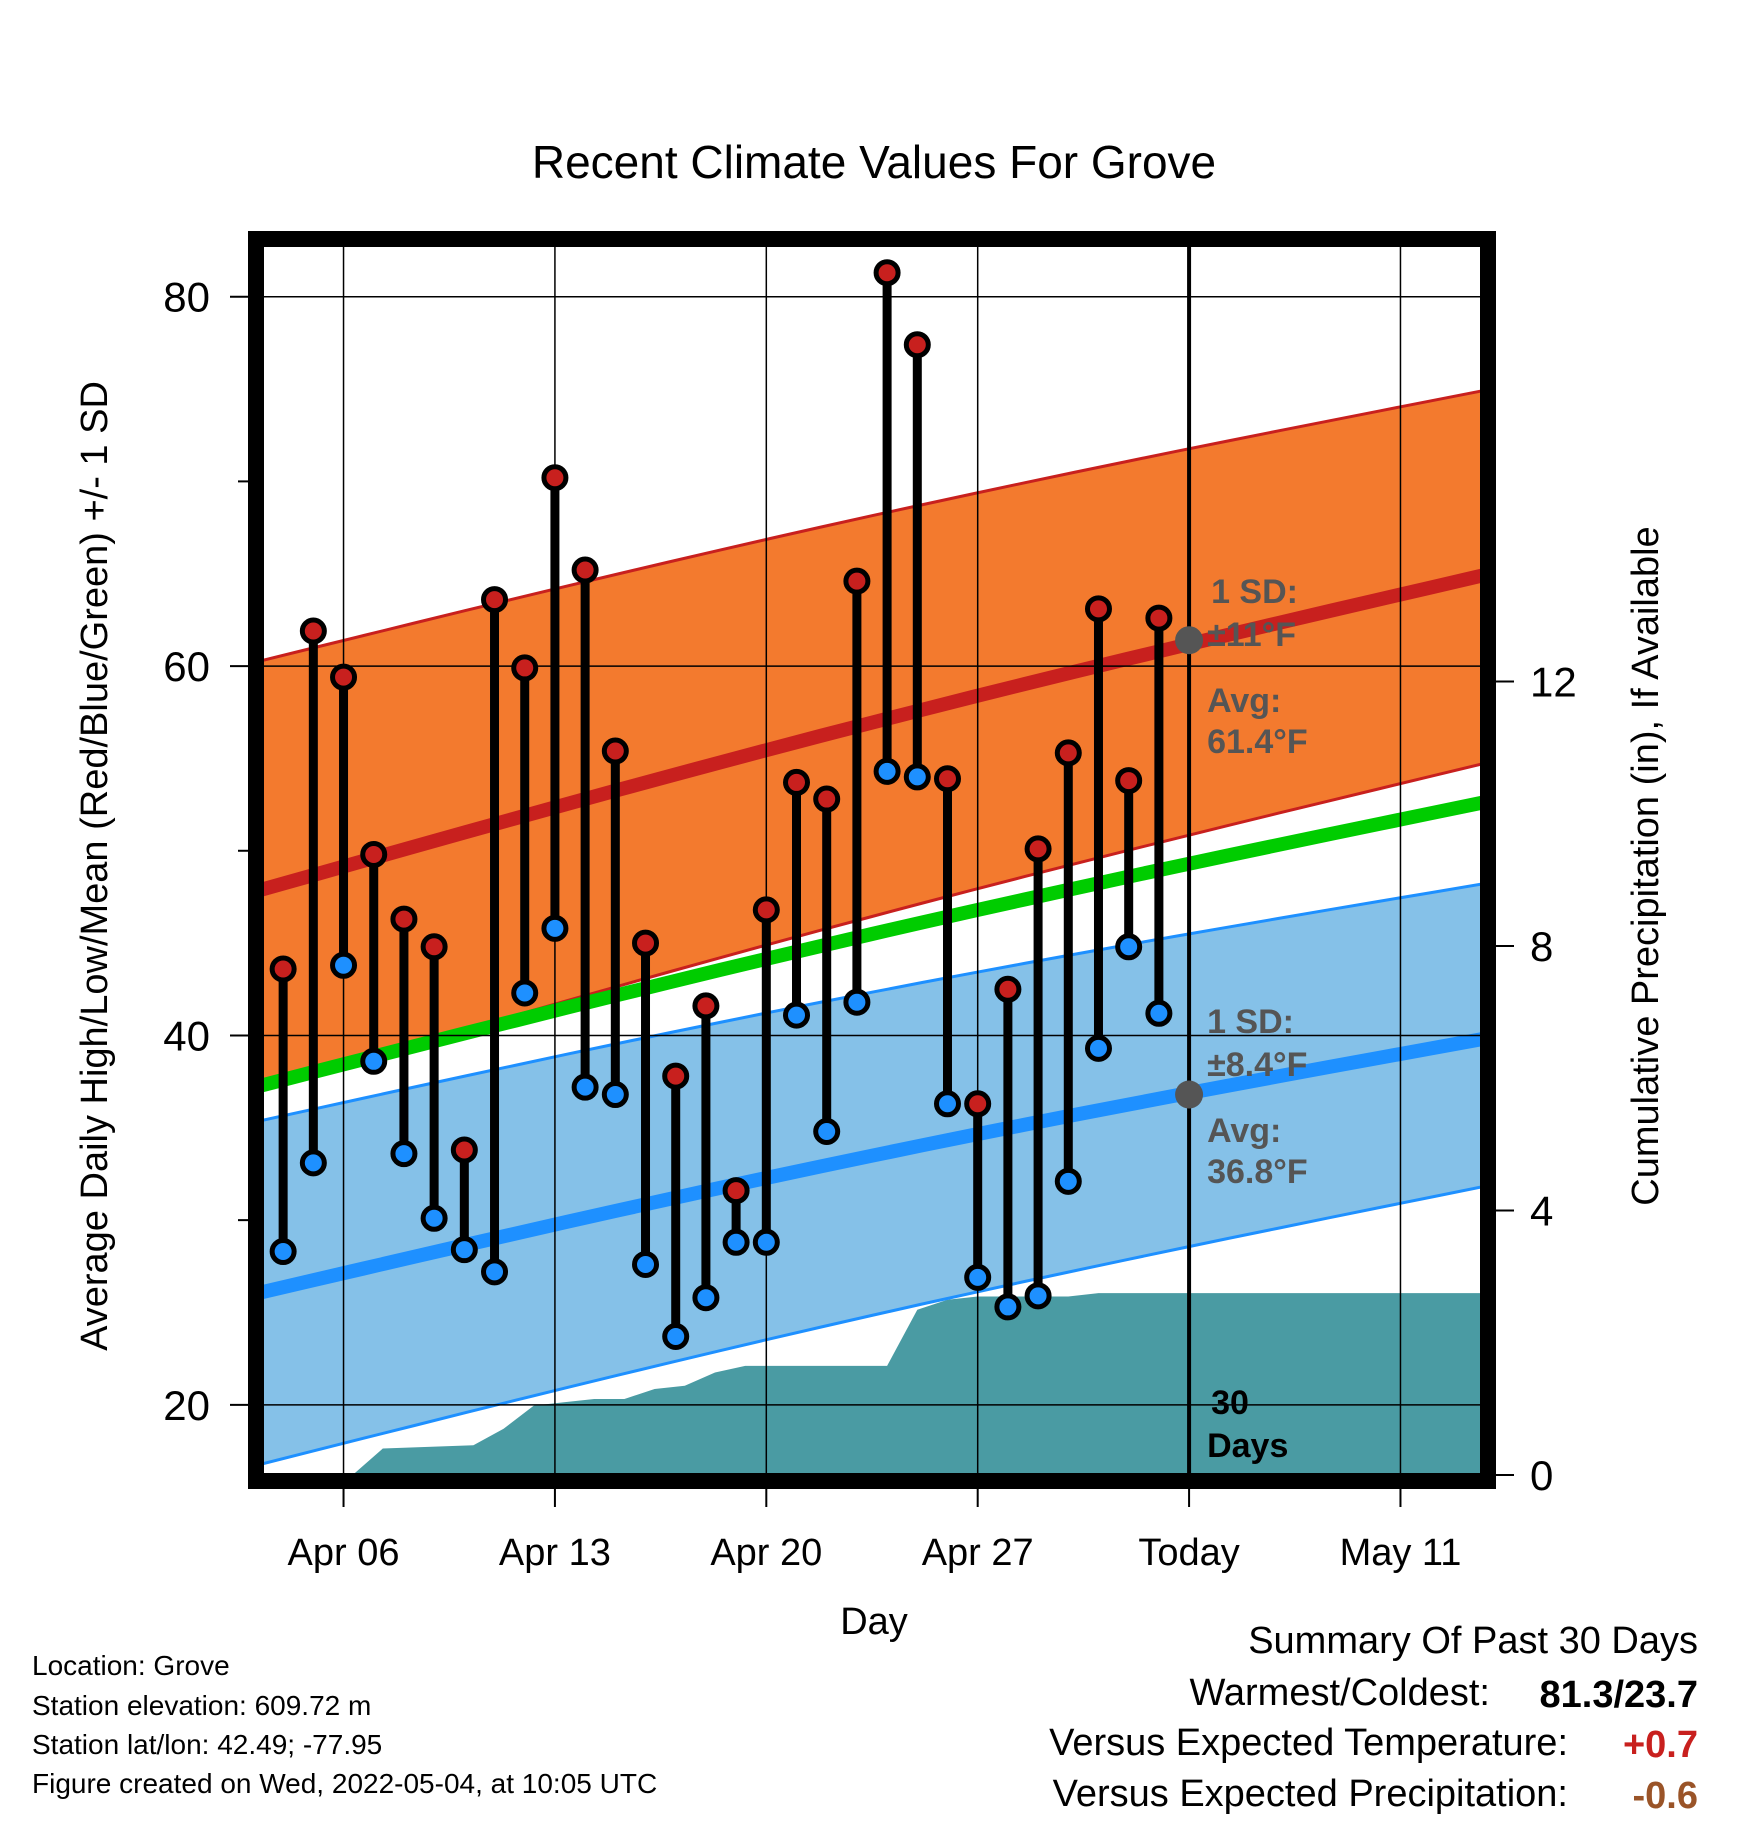 Image resolution: width=1748 pixels, height=1828 pixels. What do you see at coordinates (1553, 681) in the screenshot?
I see `y-right-tick-label: 12` at bounding box center [1553, 681].